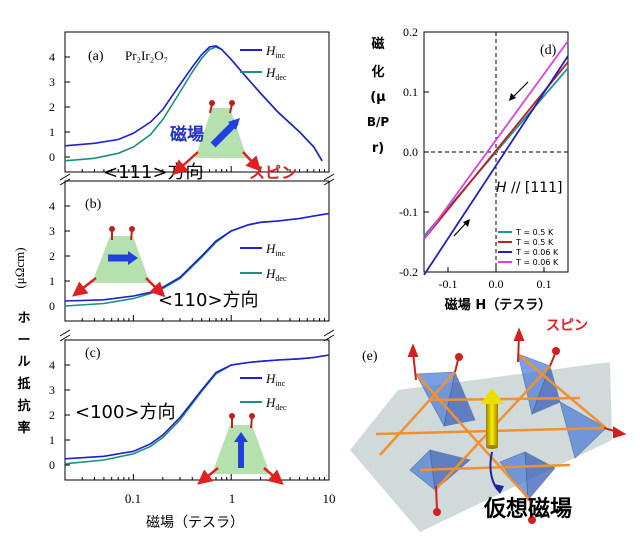 Image resolution: width=640 pixels, height=554 pixels. Describe the element at coordinates (146, 55) in the screenshot. I see `compound-formula: Pr₂Ir₂O₇` at that location.